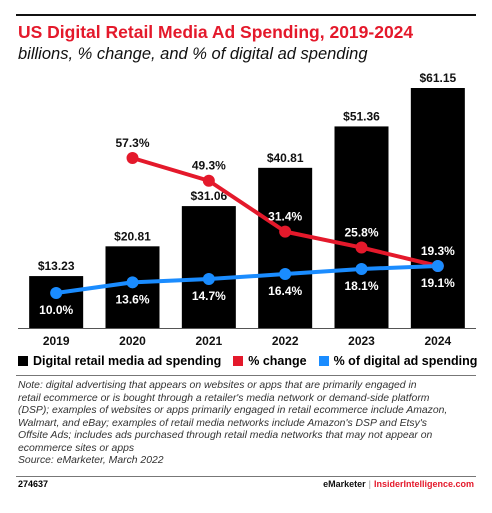 Image resolution: width=492 pixels, height=513 pixels. Describe the element at coordinates (33, 484) in the screenshot. I see `chart-id: 274637` at that location.